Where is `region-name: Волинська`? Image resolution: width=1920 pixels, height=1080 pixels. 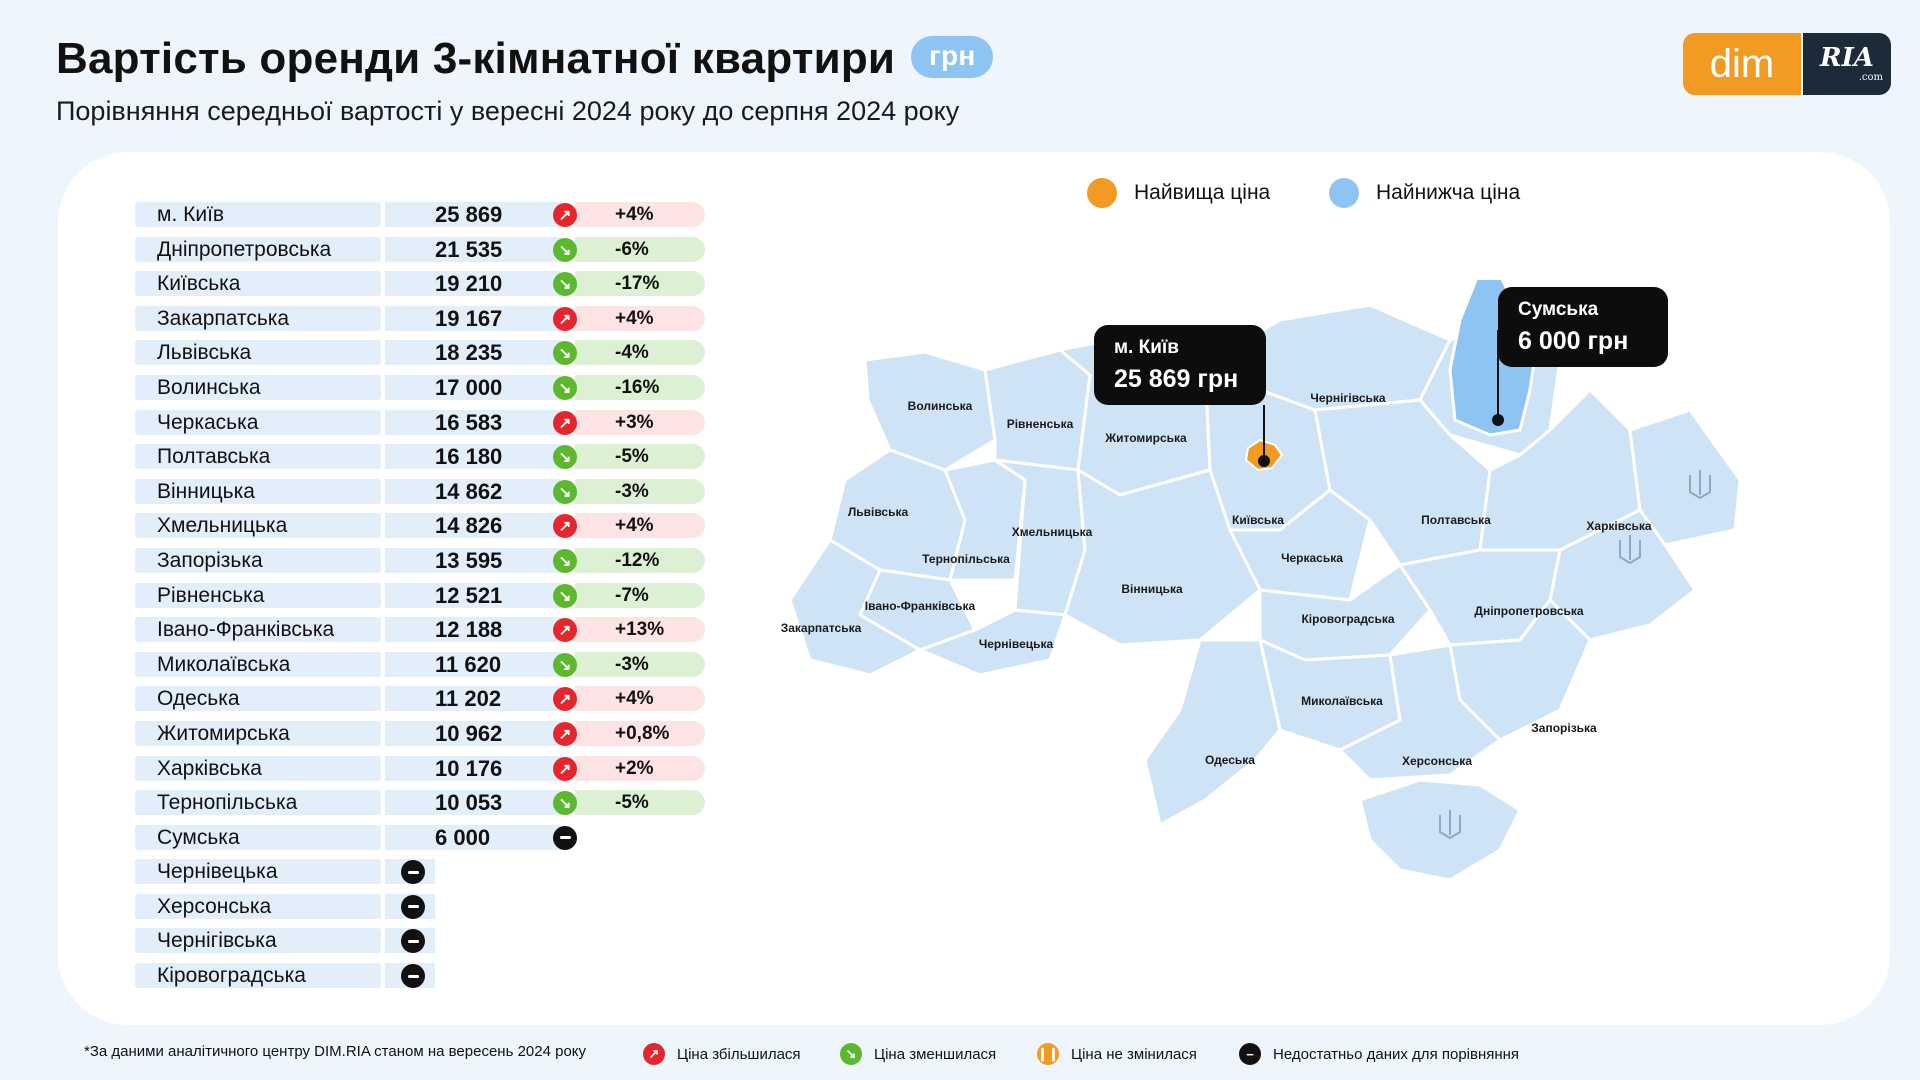 region-name: Волинська is located at coordinates (258, 387).